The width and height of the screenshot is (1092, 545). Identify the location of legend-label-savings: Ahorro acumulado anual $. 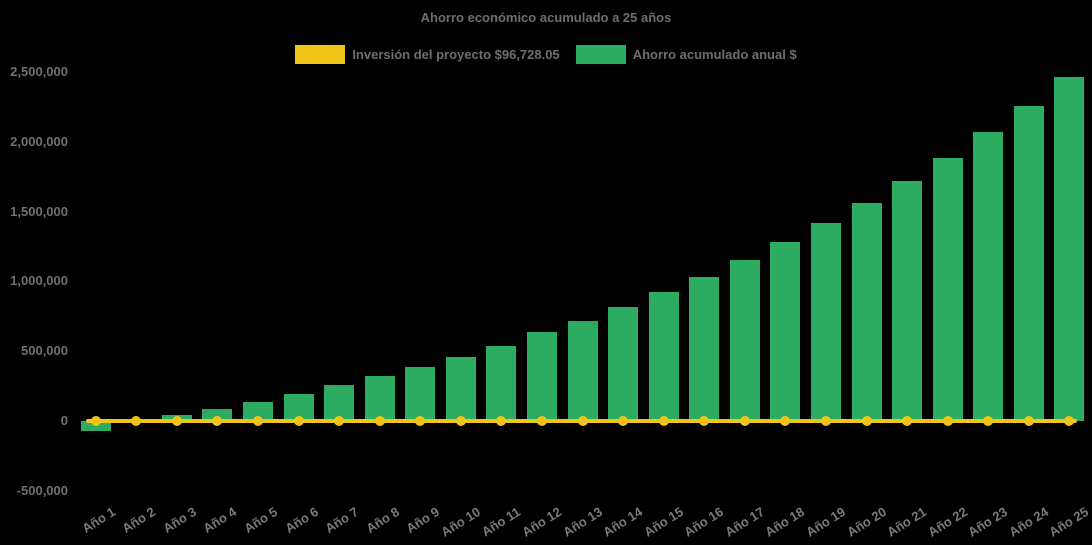
(714, 54).